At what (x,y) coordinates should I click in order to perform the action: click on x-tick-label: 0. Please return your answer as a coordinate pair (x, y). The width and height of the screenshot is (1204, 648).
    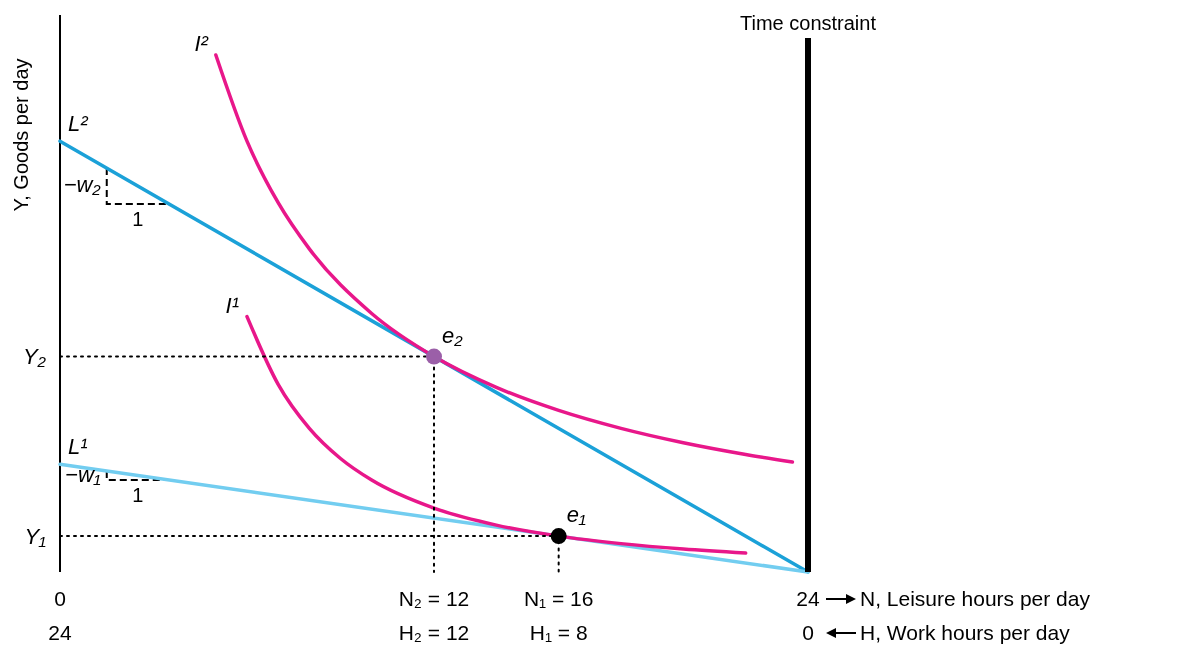
    Looking at the image, I should click on (60, 598).